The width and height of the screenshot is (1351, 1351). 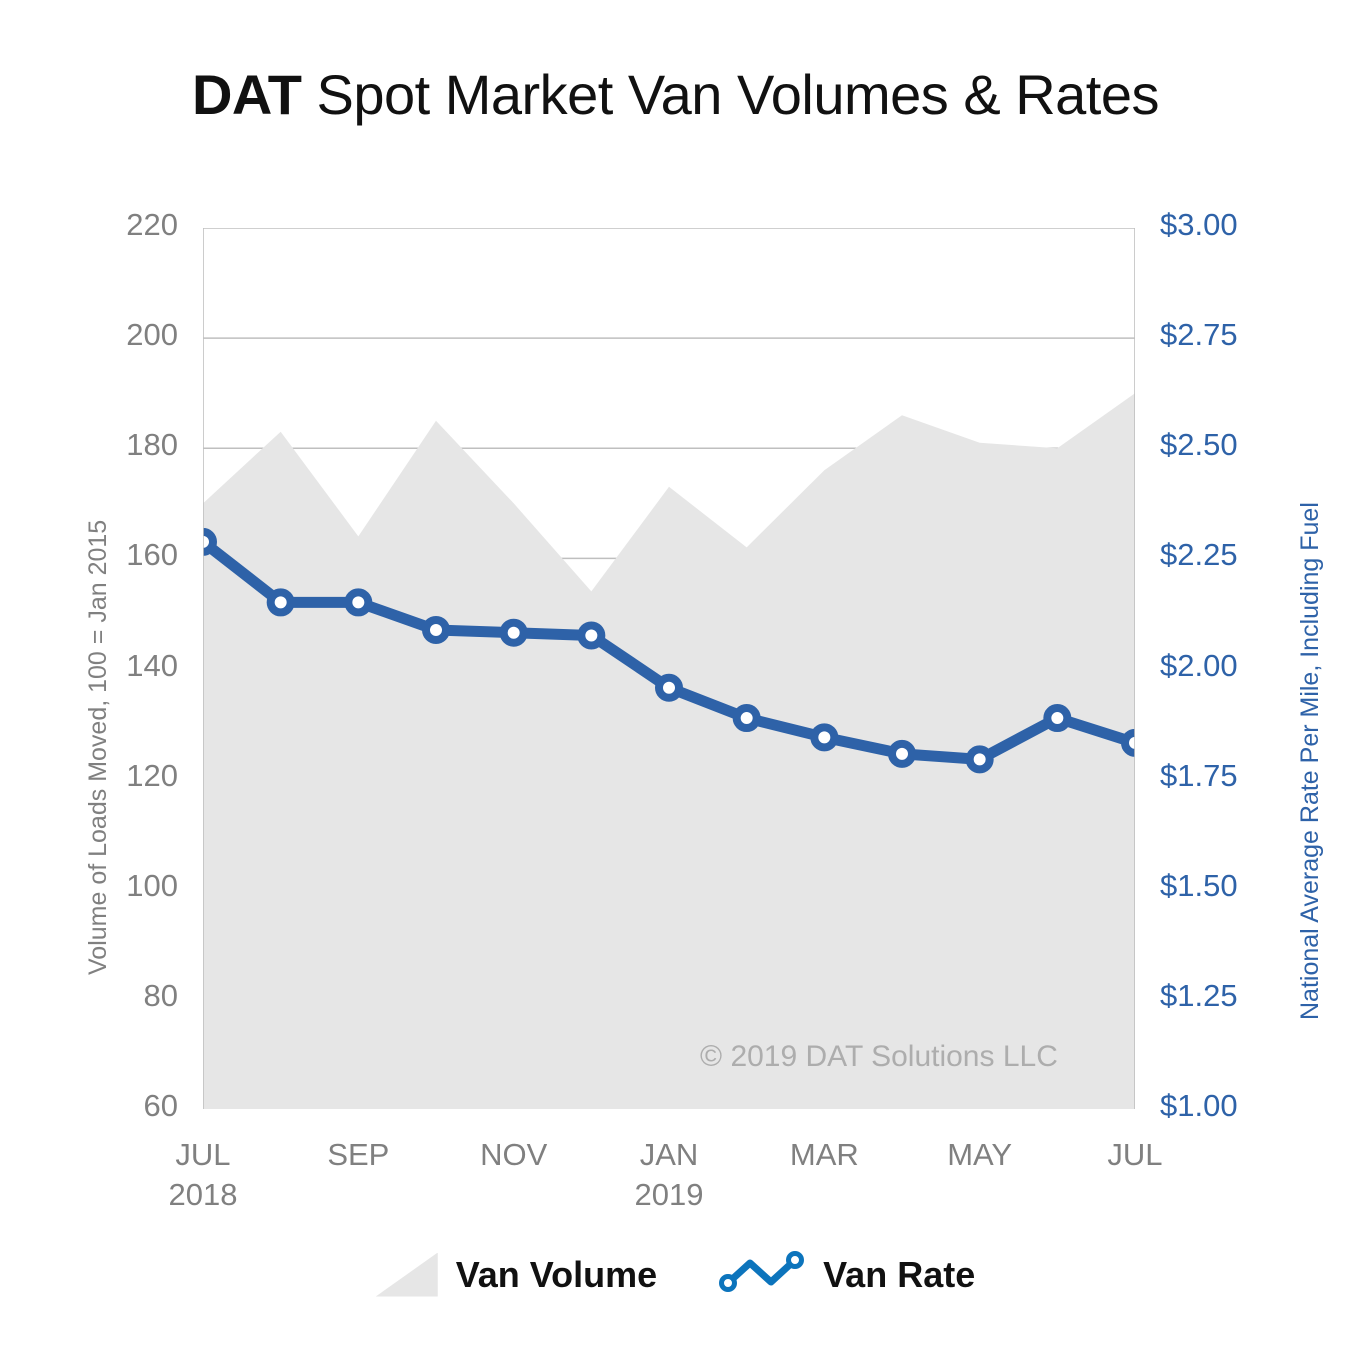 I want to click on x-axis-tick-label: NOV, so click(x=514, y=1155).